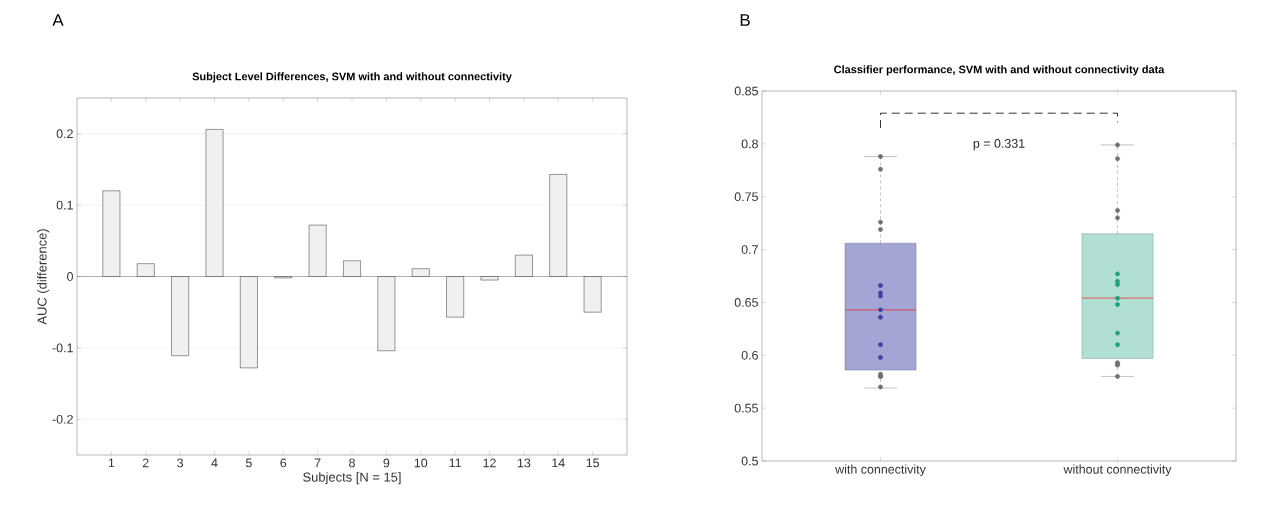 The height and width of the screenshot is (509, 1274). Describe the element at coordinates (64, 205) in the screenshot. I see `y-tick-label: 0.1` at that location.